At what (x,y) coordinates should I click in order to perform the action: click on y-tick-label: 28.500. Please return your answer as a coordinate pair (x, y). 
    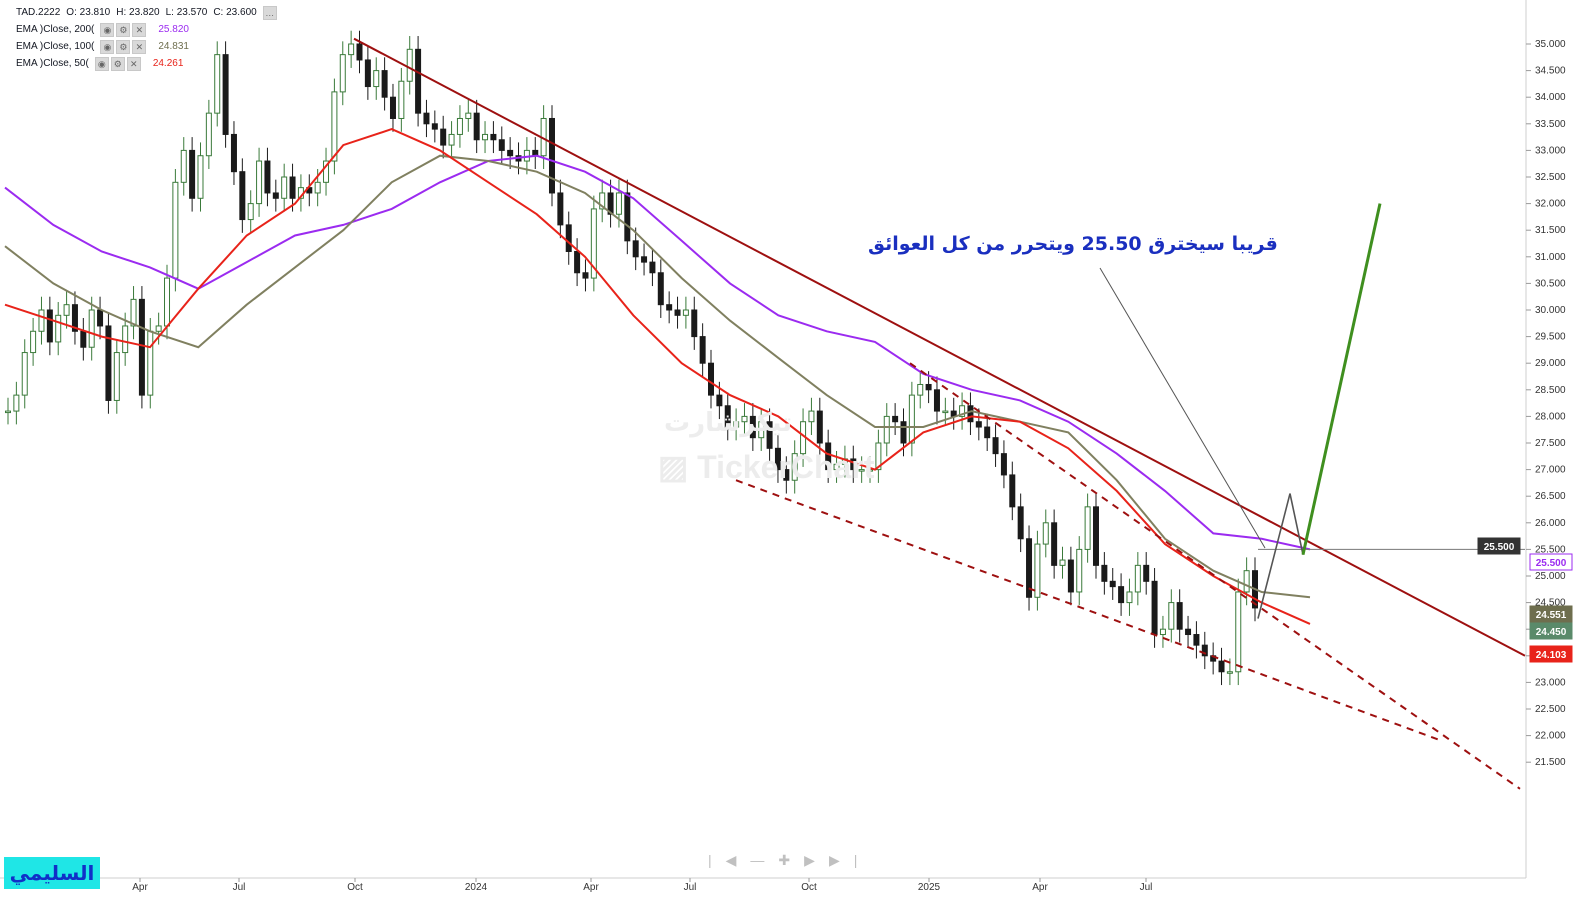
    Looking at the image, I should click on (1550, 390).